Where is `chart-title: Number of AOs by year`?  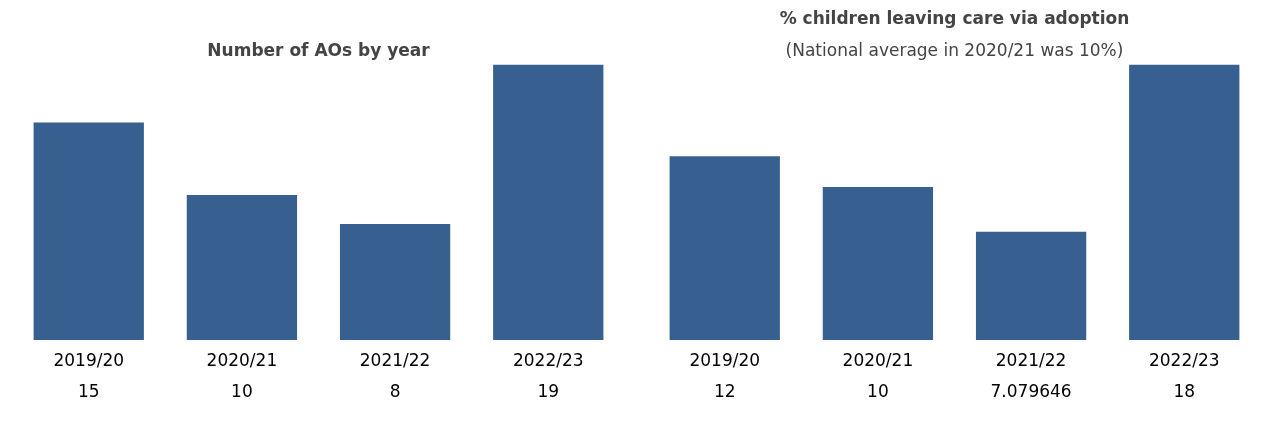
chart-title: Number of AOs by year is located at coordinates (319, 49).